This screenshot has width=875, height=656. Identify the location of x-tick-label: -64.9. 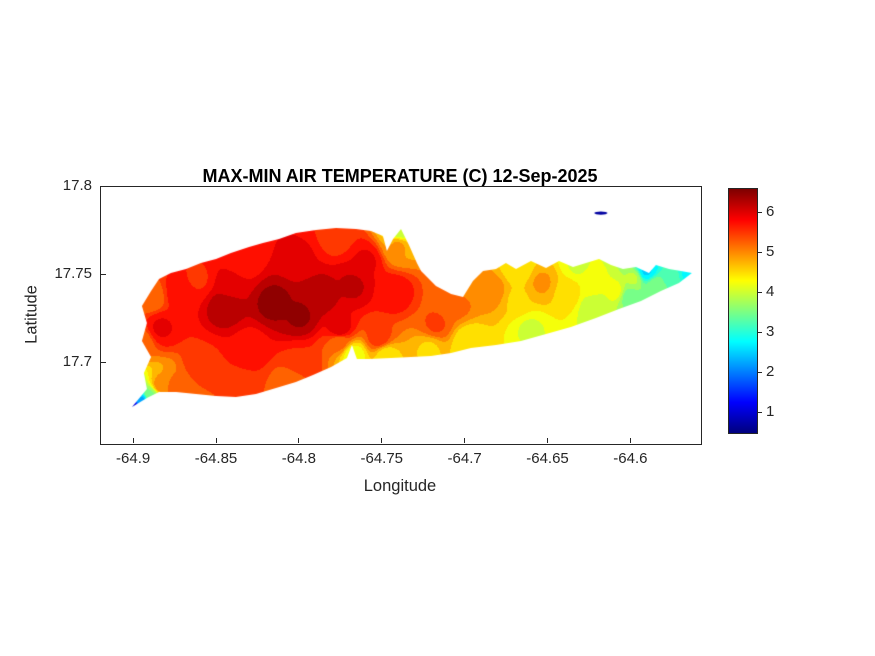
(133, 458).